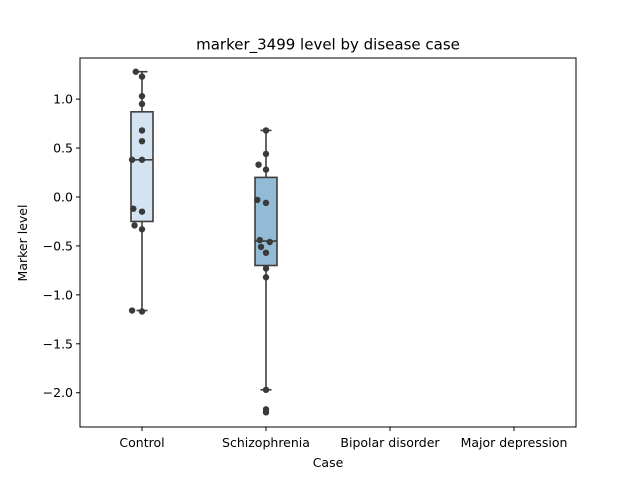 This screenshot has height=480, width=640. I want to click on y-tick-label: 0.5, so click(63, 148).